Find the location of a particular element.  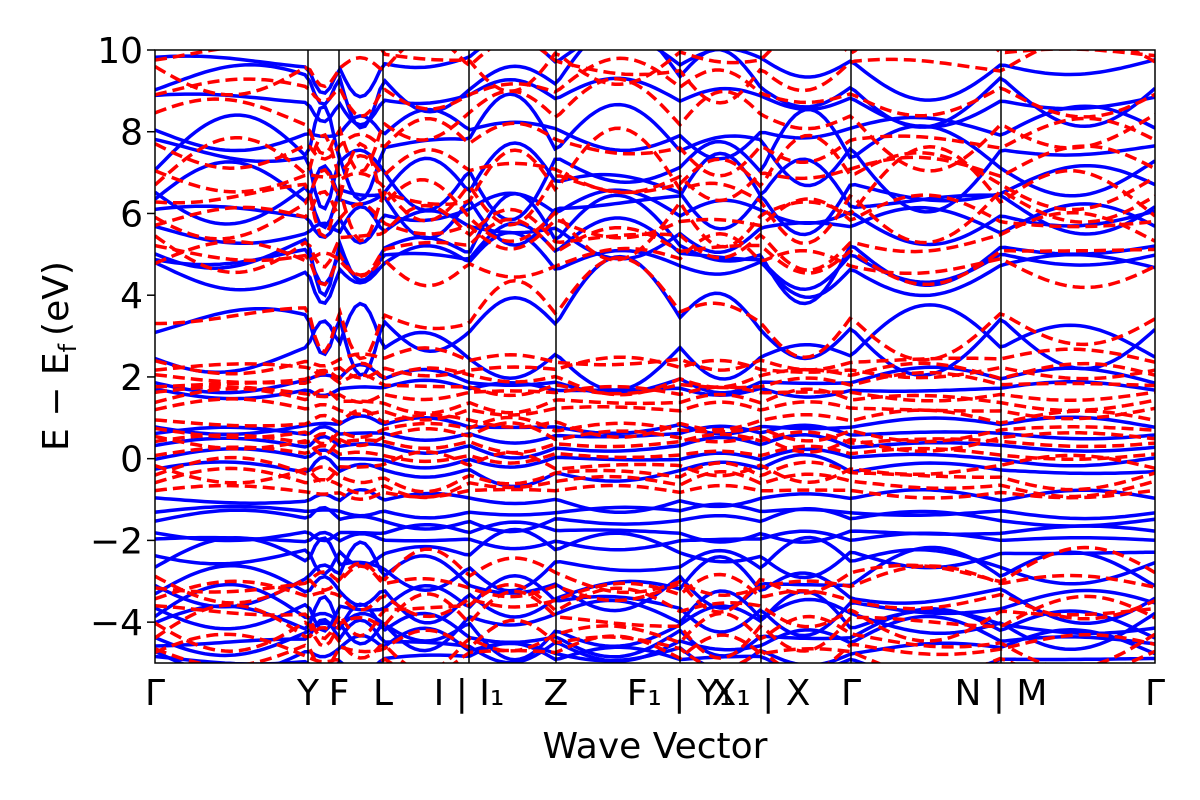

x-axis-title: Wave Vector is located at coordinates (655, 746).